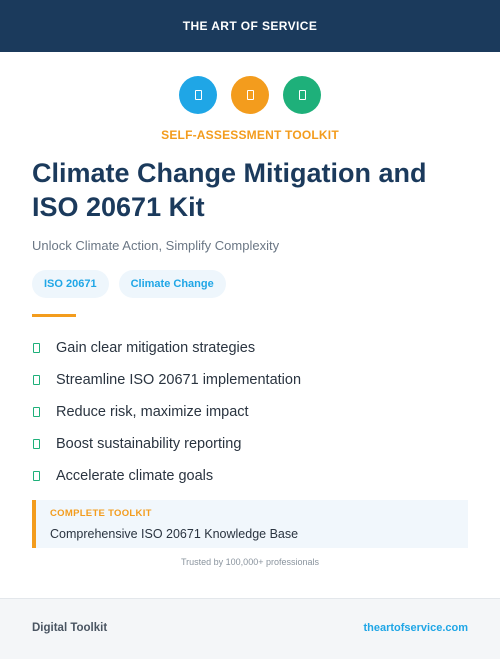 The width and height of the screenshot is (500, 659). I want to click on feature-text: Reduce risk, maximize impact, so click(152, 412).